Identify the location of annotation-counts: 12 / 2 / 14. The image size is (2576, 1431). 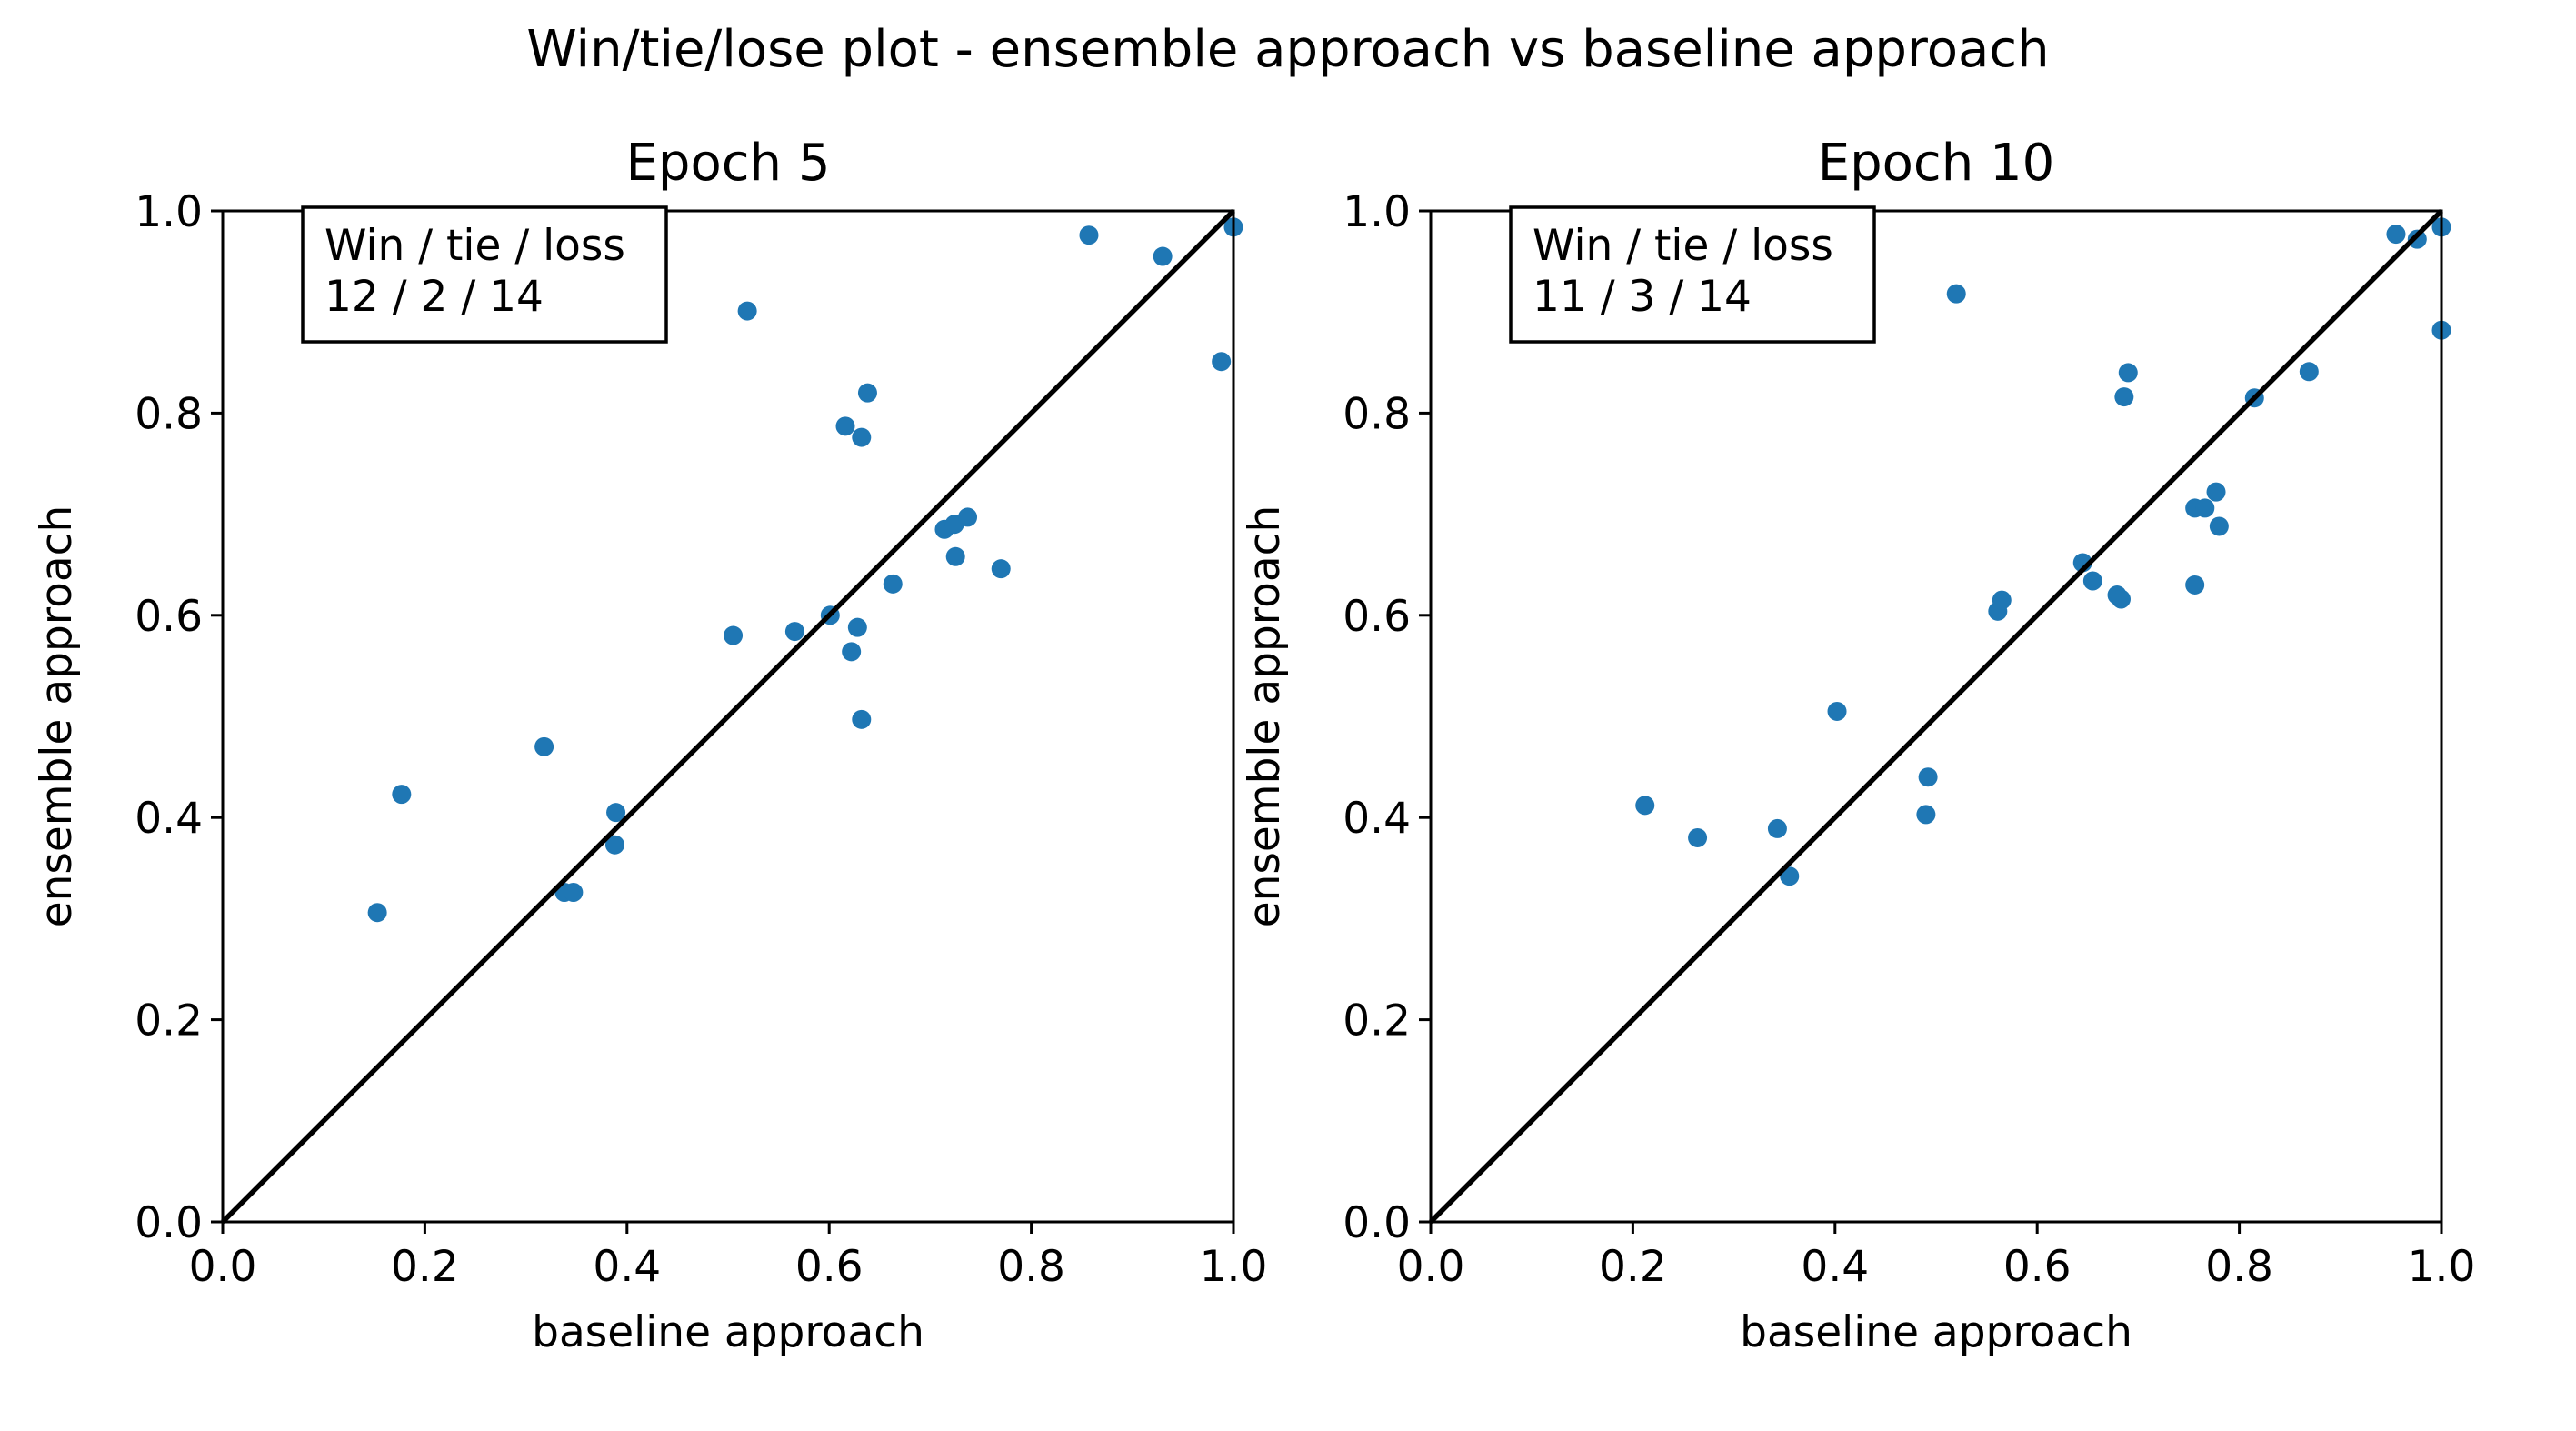
(434, 297).